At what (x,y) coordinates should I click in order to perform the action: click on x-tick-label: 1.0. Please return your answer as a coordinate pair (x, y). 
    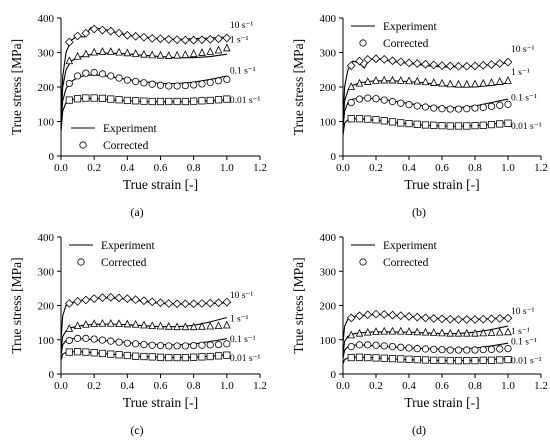
    Looking at the image, I should click on (508, 168).